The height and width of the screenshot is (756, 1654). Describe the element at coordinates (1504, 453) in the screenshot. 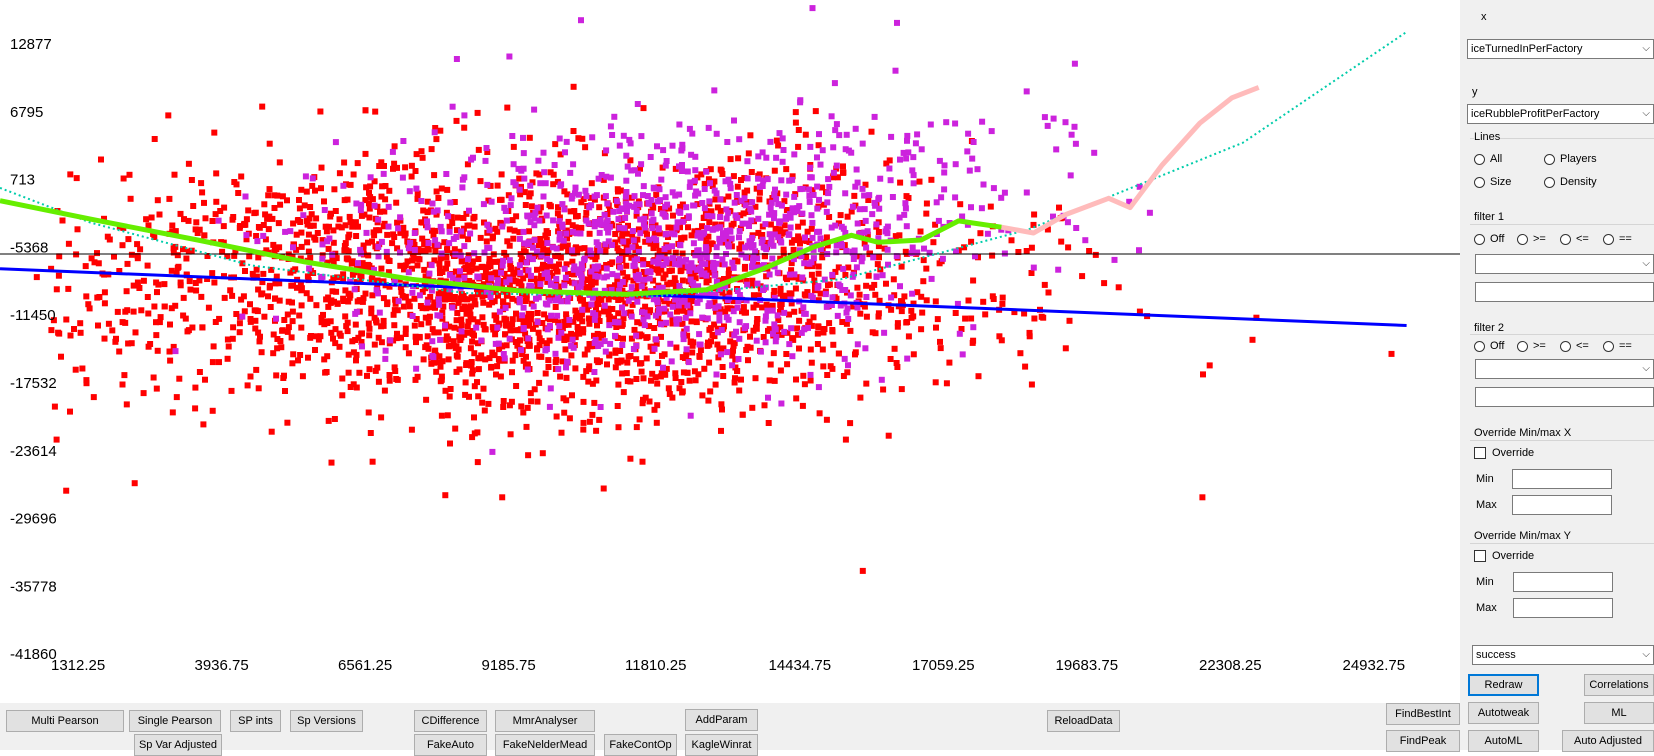

I see `override-x-checkbox: Override` at that location.